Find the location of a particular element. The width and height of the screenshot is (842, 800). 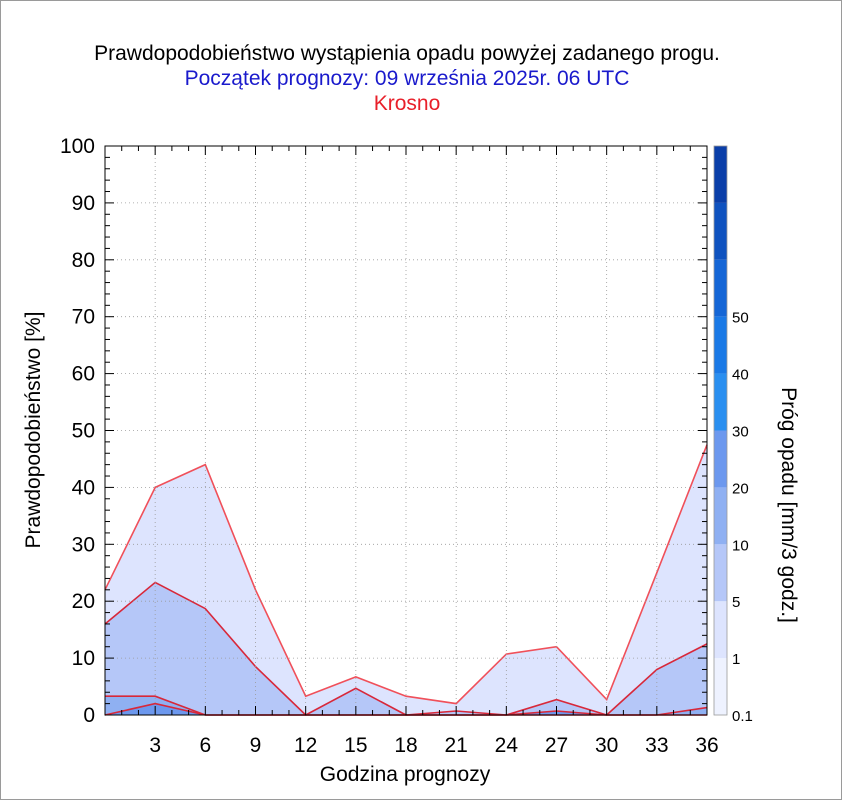

y-tick-label: 70 is located at coordinates (83, 317).